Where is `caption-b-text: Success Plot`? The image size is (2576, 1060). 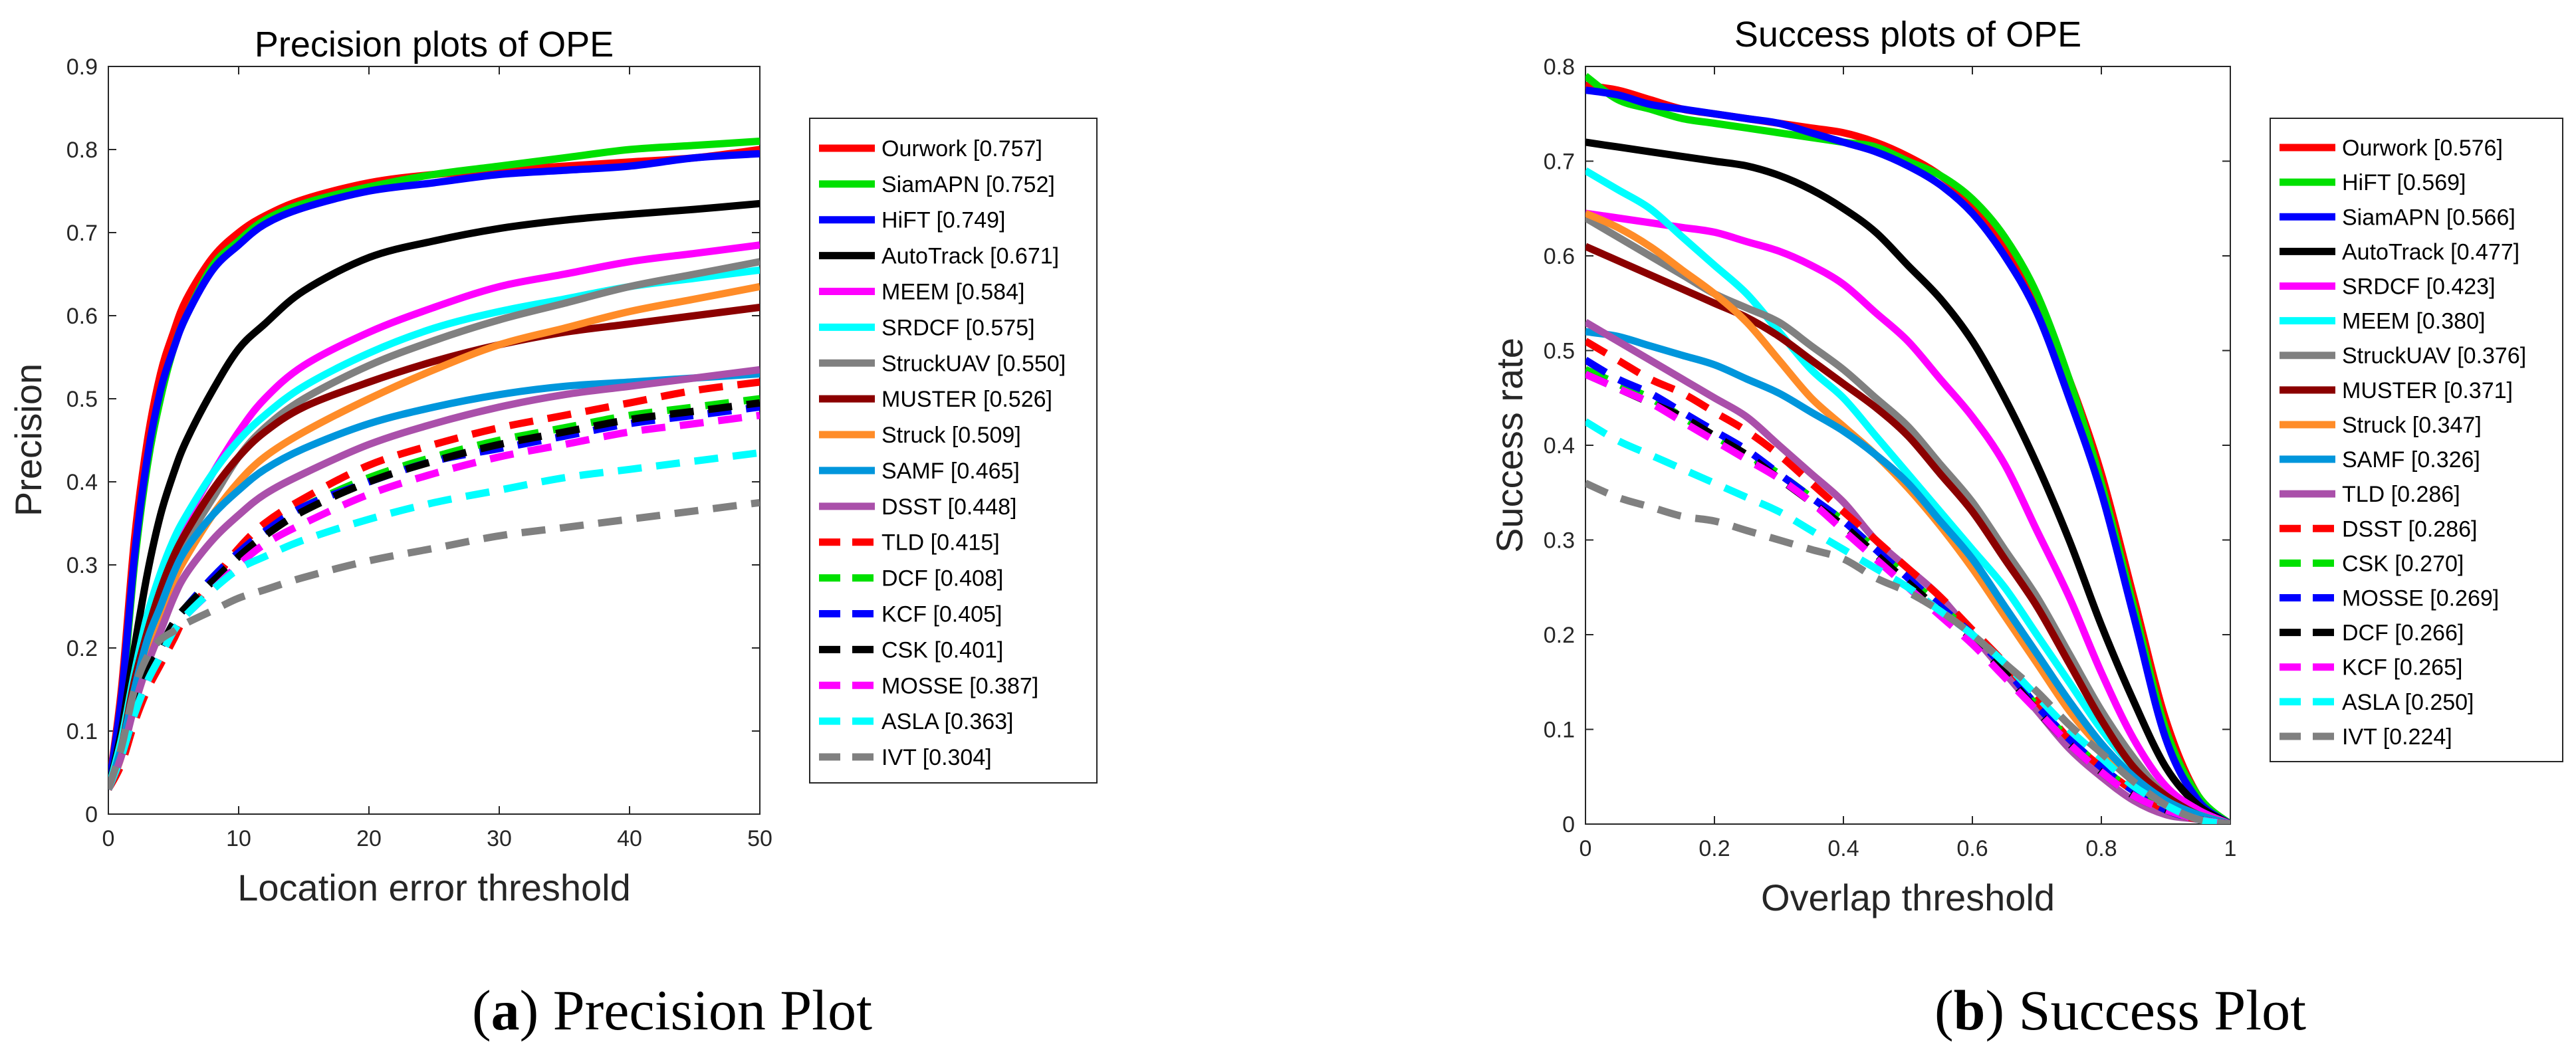 caption-b-text: Success Plot is located at coordinates (2162, 1010).